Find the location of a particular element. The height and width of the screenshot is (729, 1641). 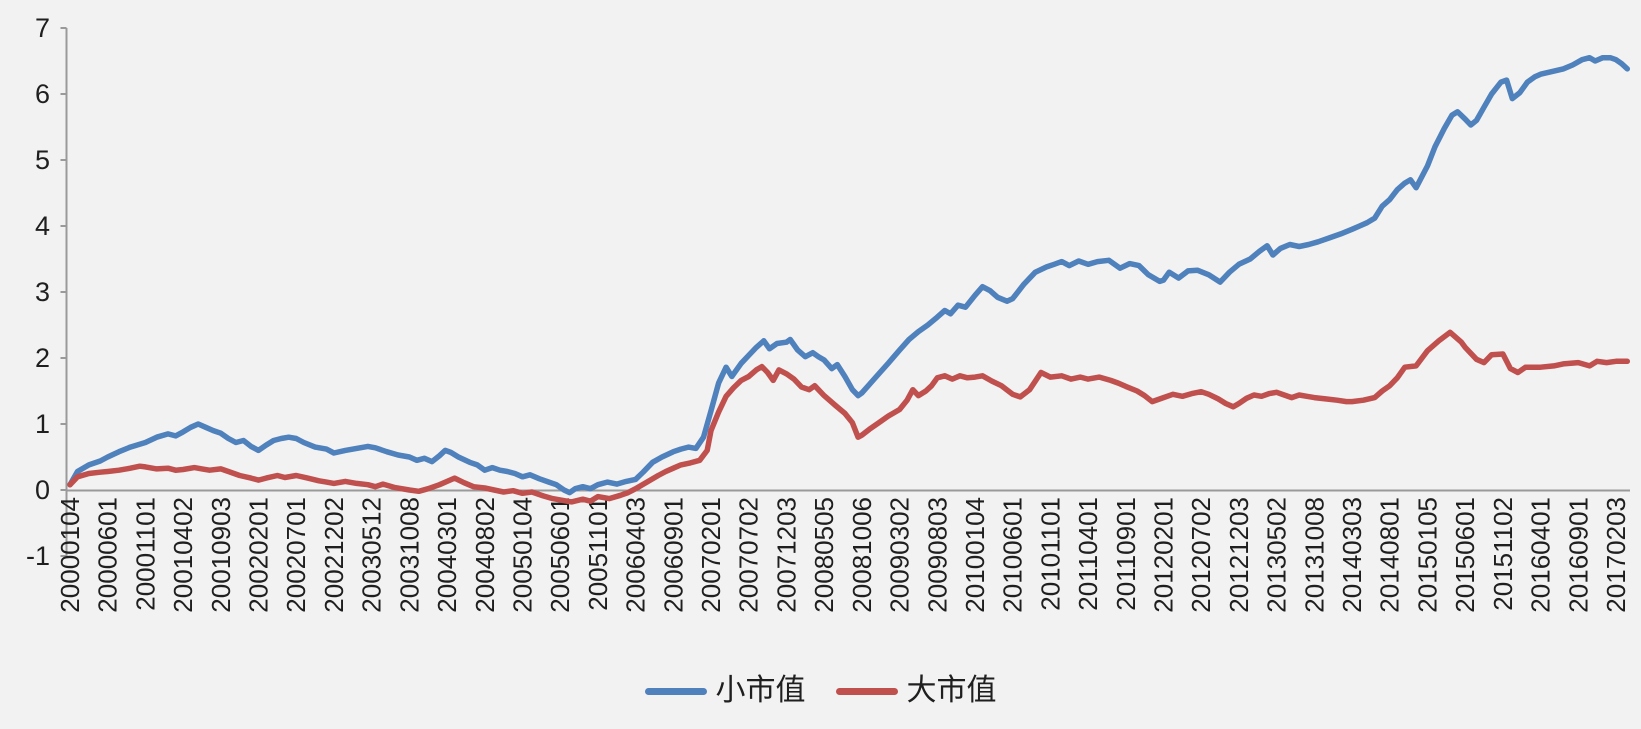

x-tick-label: 20010903 is located at coordinates (221, 555).